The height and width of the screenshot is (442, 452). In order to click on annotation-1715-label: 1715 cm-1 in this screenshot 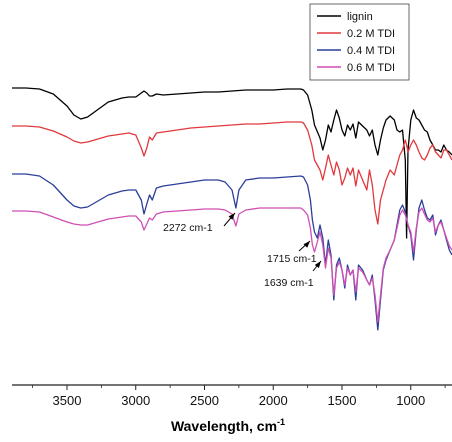, I will do `click(292, 259)`.